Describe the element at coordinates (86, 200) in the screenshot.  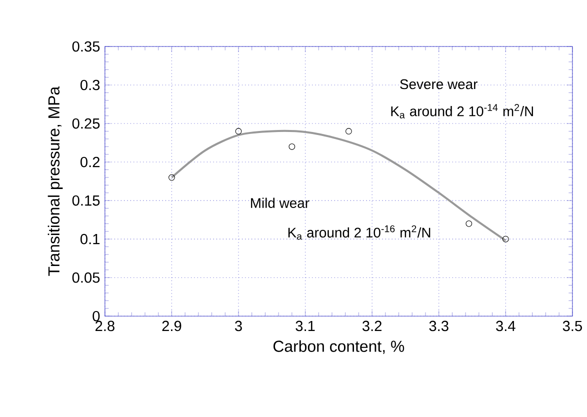
I see `y-tick-label: 0.15` at that location.